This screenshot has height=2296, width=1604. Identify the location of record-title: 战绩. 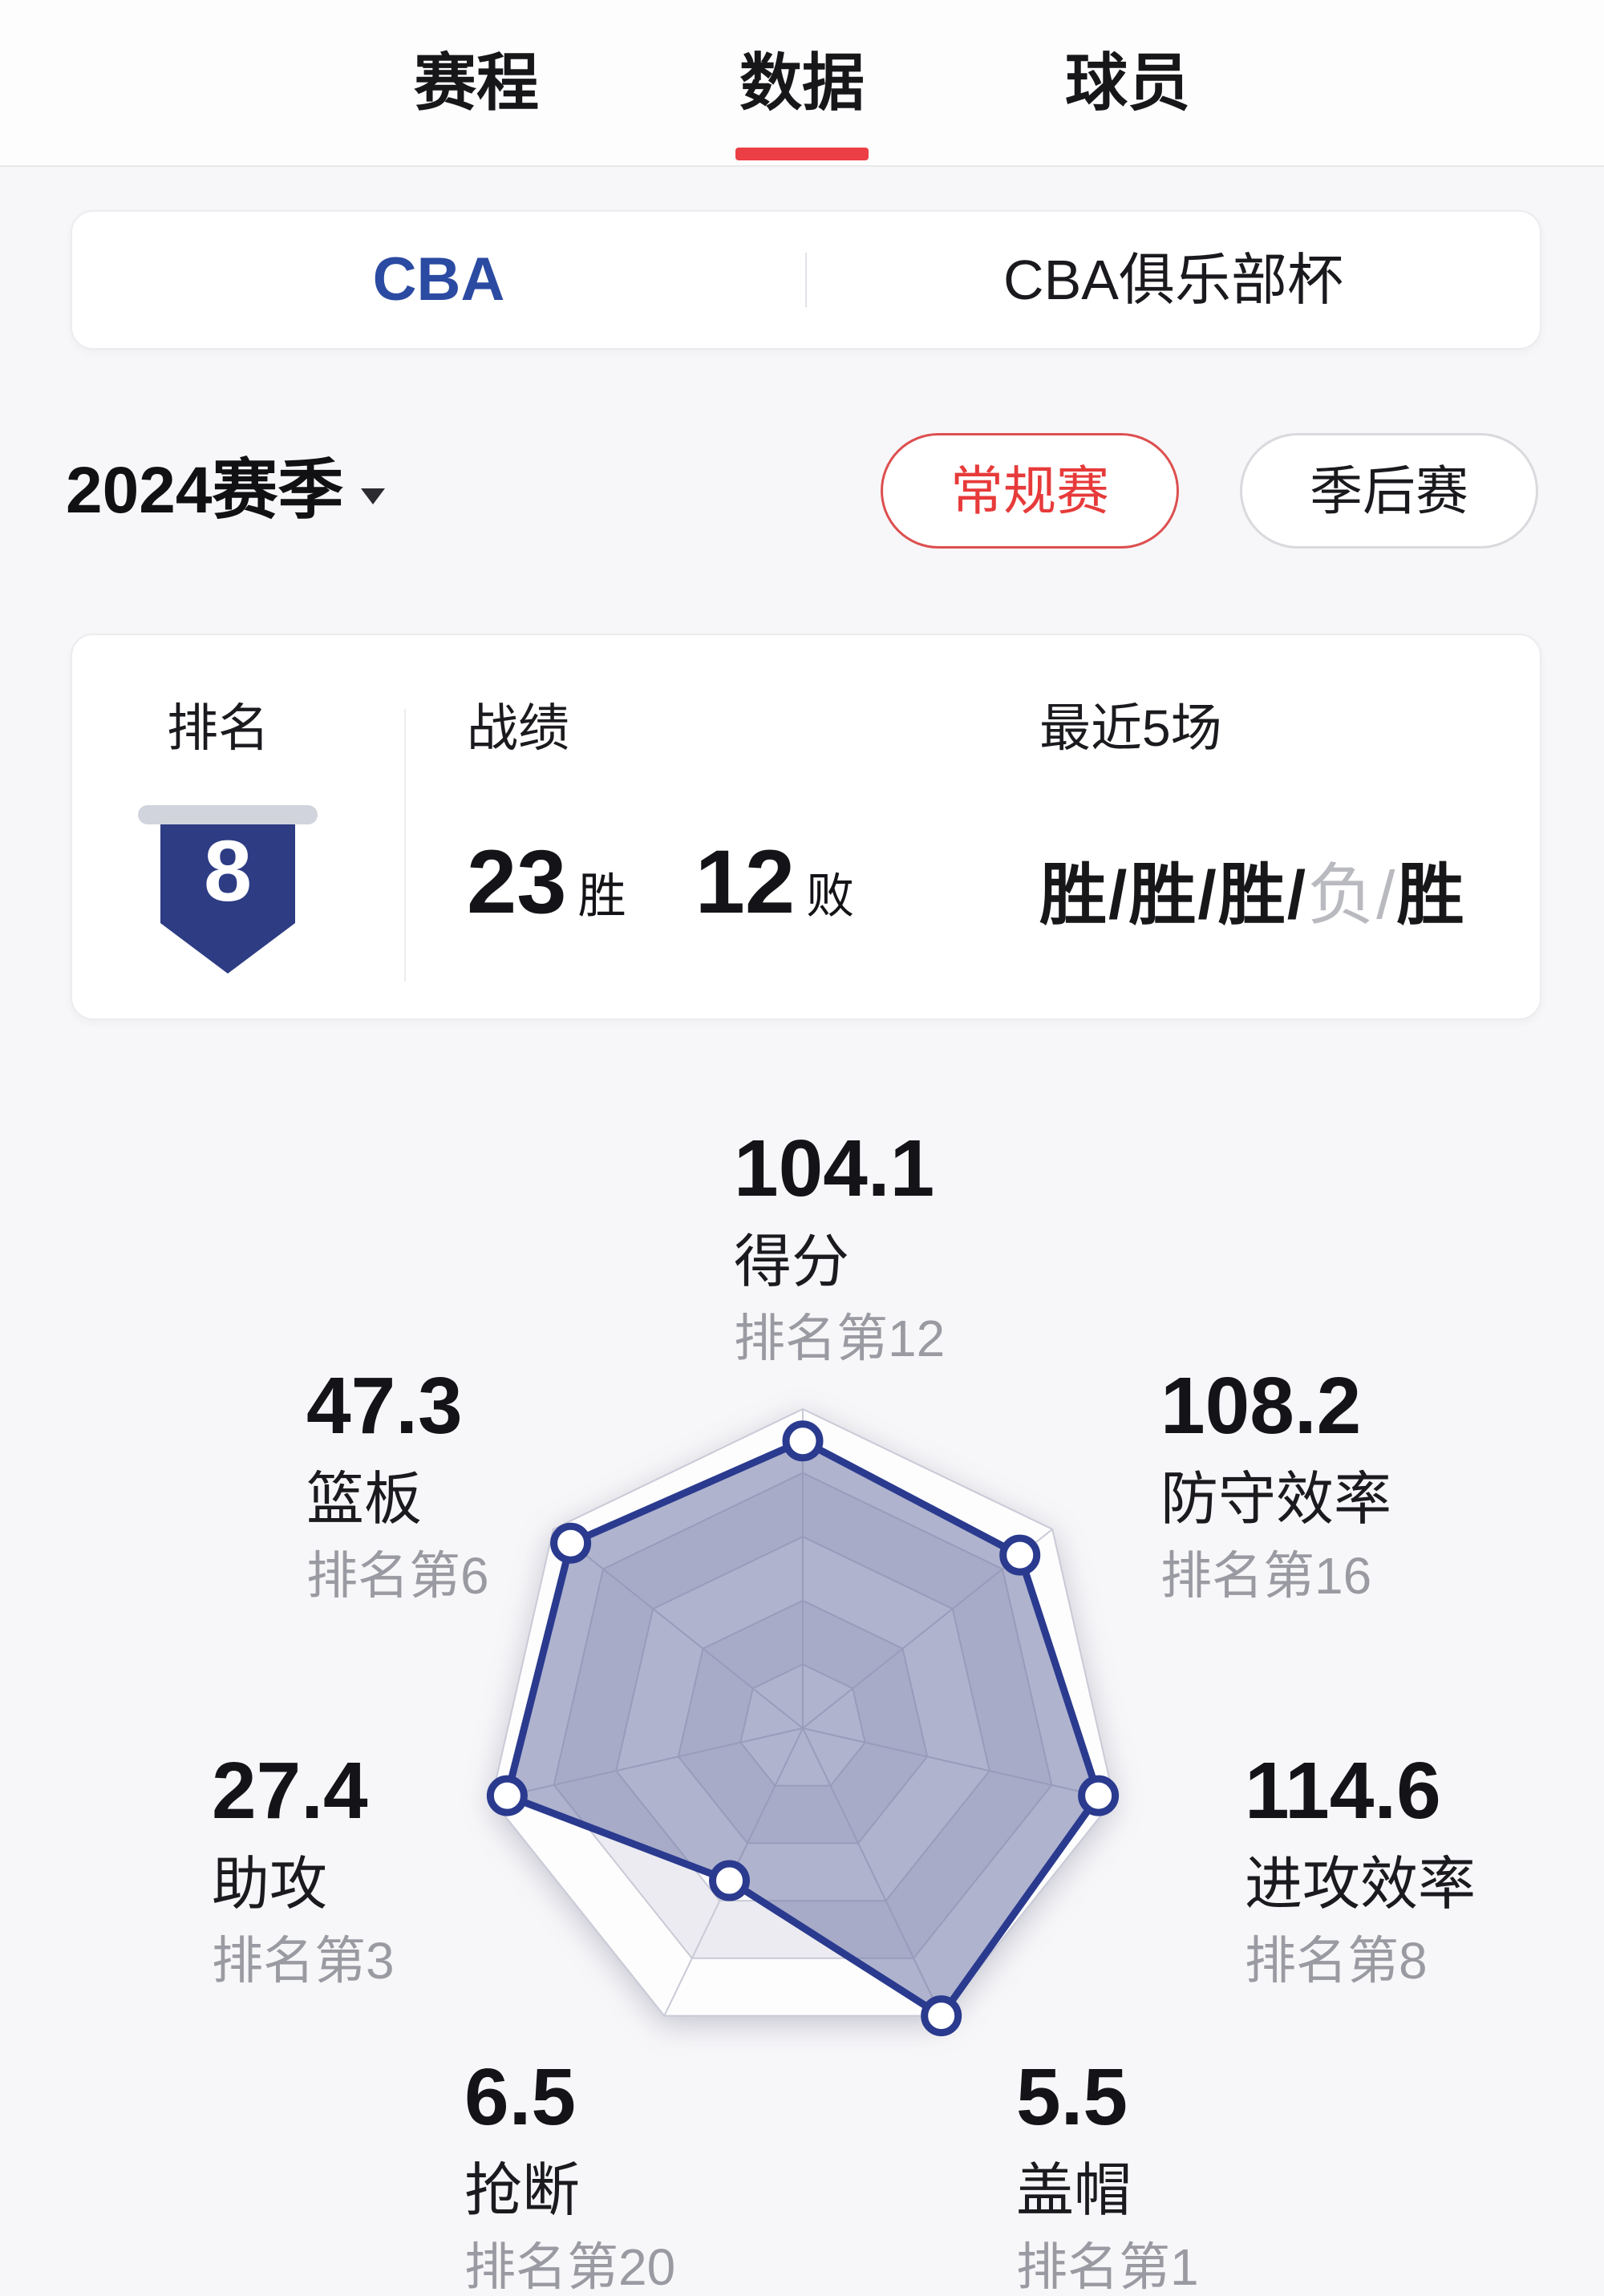
(518, 728).